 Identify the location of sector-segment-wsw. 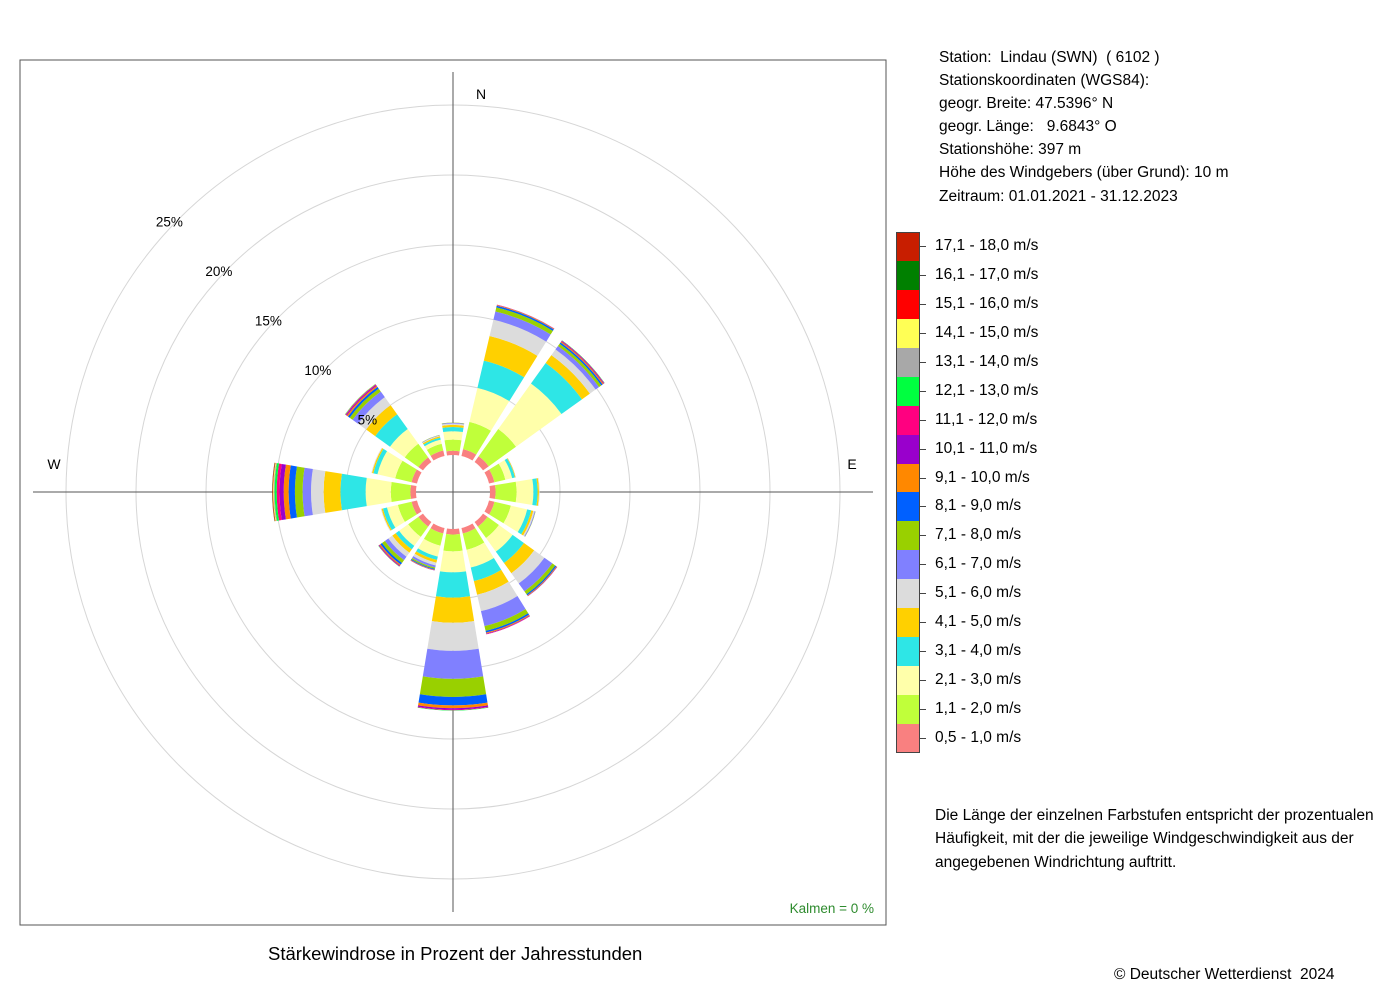
(385, 520).